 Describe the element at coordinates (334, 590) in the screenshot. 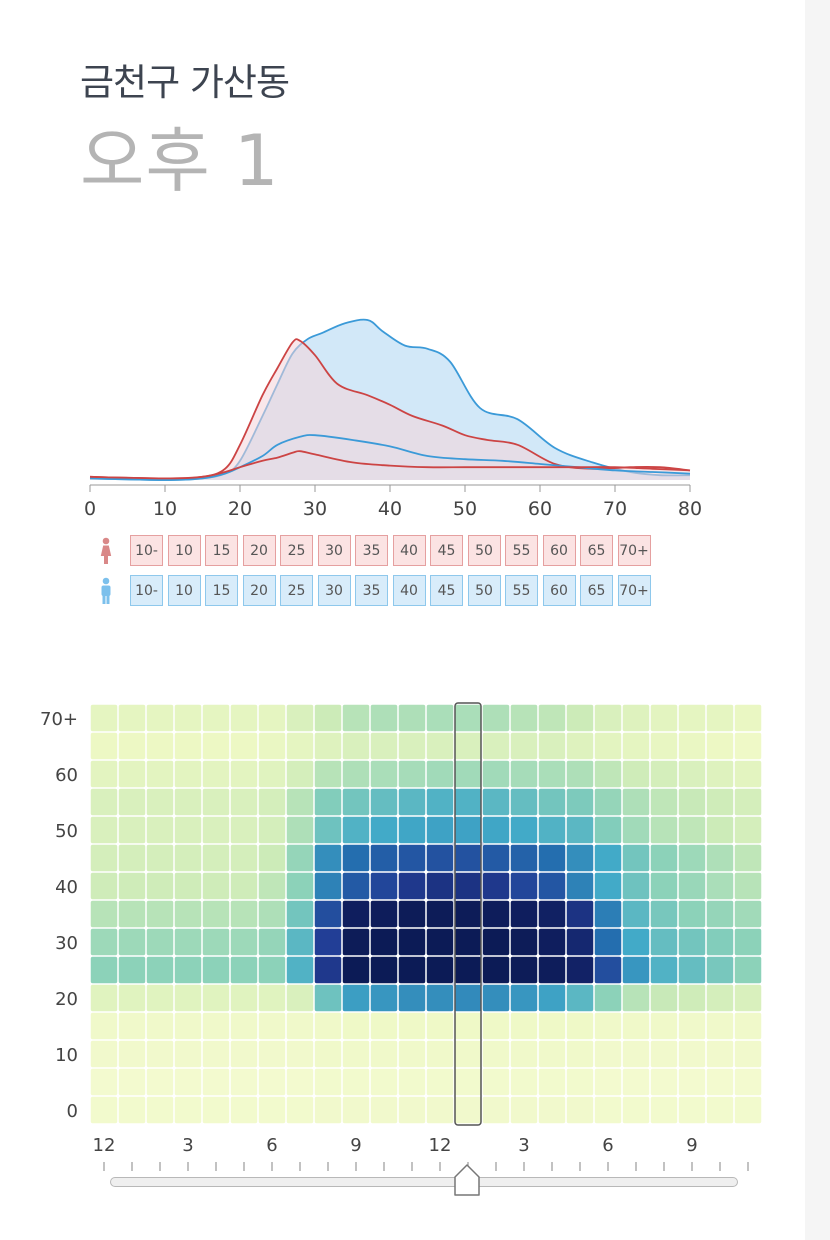

I see `male-age-button: 30` at that location.